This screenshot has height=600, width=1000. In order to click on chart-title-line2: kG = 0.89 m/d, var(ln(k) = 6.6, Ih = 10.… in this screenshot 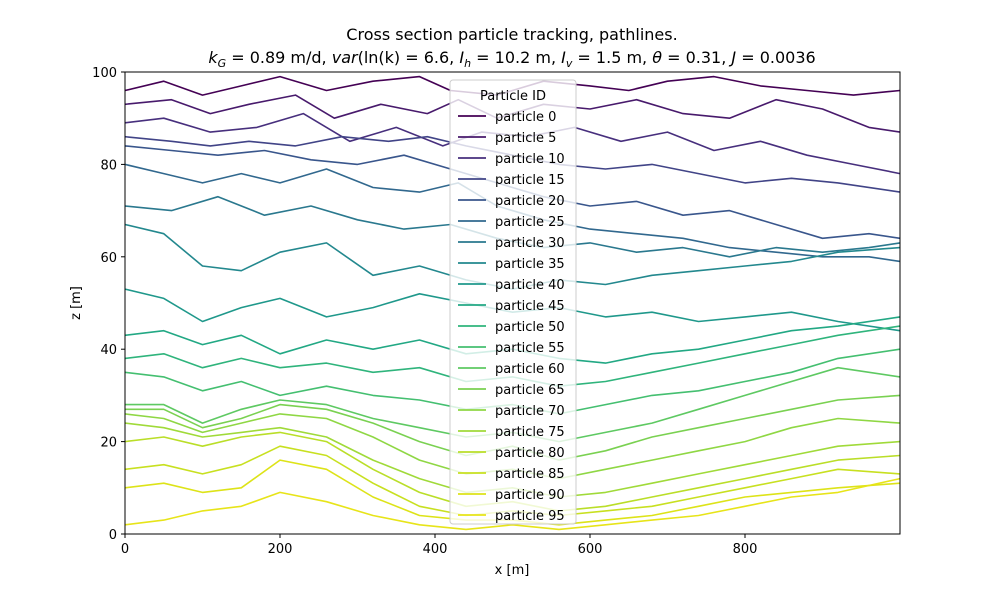, I will do `click(511, 59)`.